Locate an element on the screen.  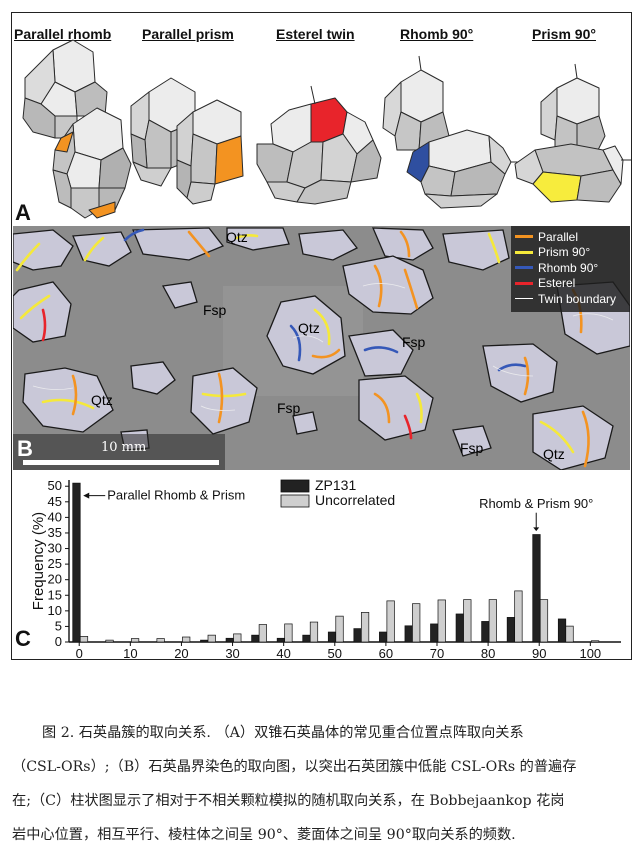
legend-item-esterel: Esterel is located at coordinates (572, 284).